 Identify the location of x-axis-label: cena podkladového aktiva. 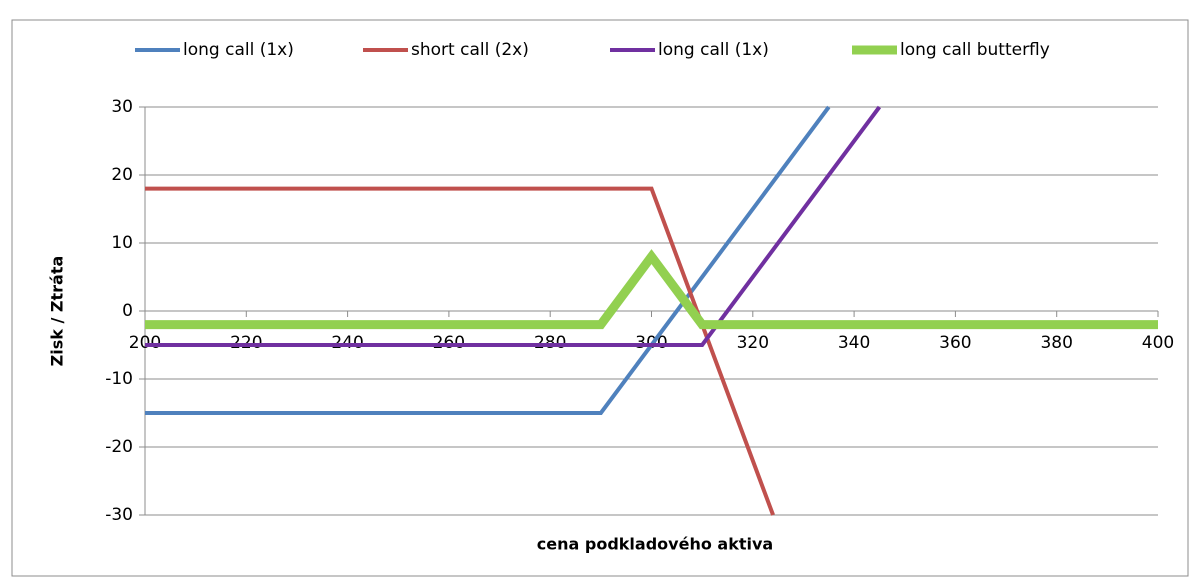
(655, 544).